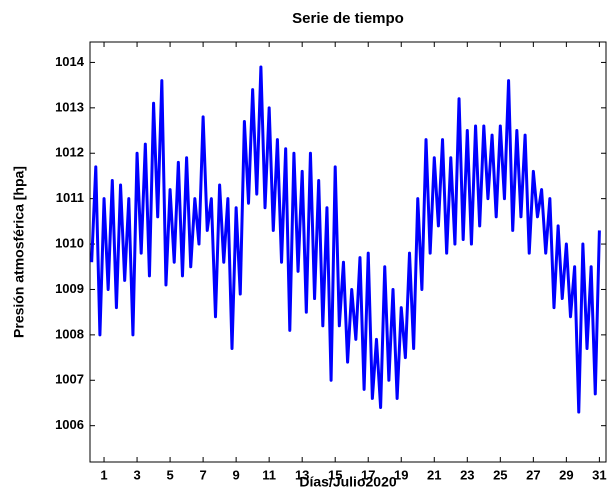  What do you see at coordinates (347, 482) in the screenshot?
I see `x-axis-label: Días/Julio2020` at bounding box center [347, 482].